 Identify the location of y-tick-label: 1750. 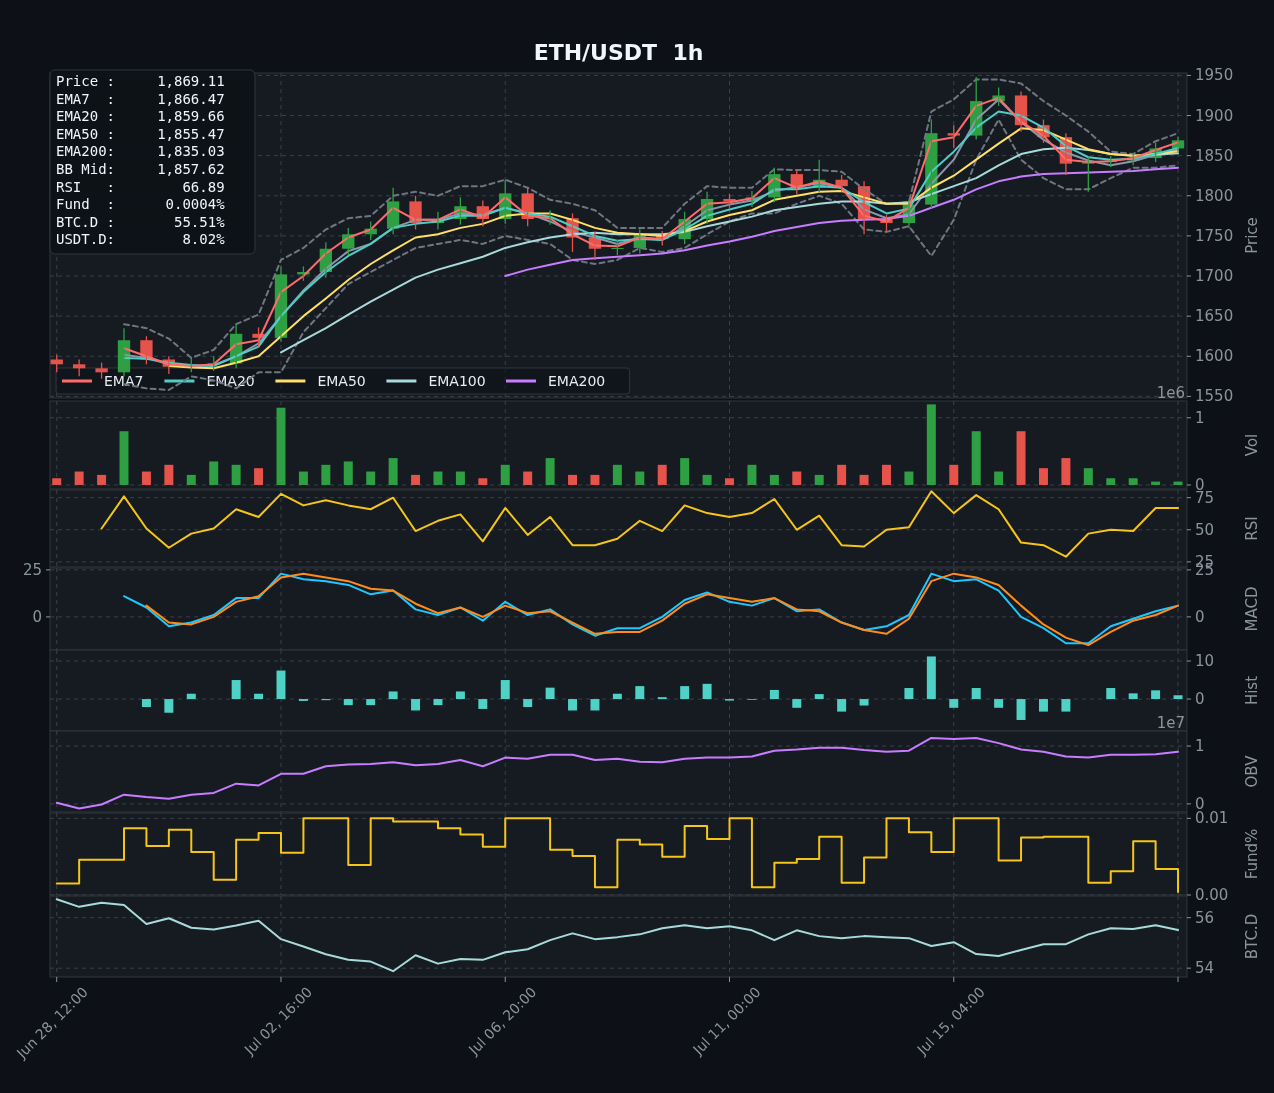
(1214, 235).